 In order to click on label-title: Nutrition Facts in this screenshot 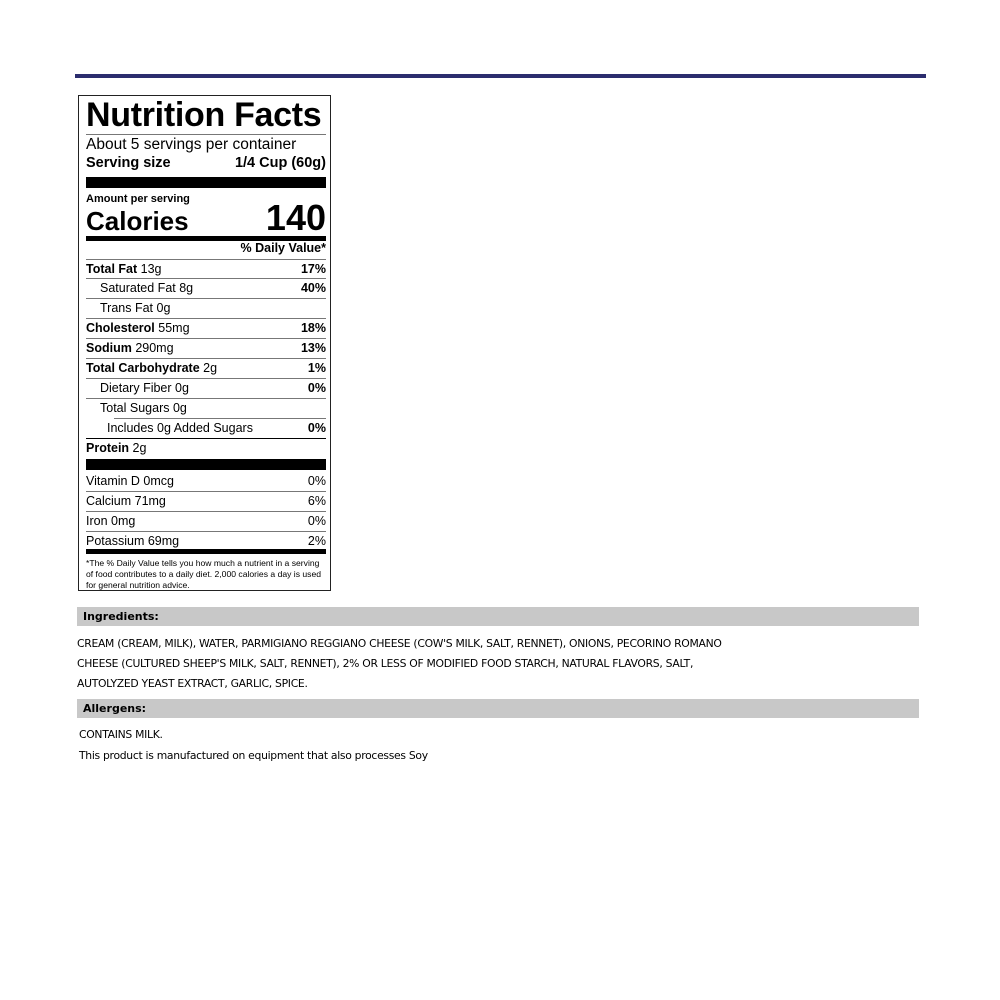, I will do `click(204, 115)`.